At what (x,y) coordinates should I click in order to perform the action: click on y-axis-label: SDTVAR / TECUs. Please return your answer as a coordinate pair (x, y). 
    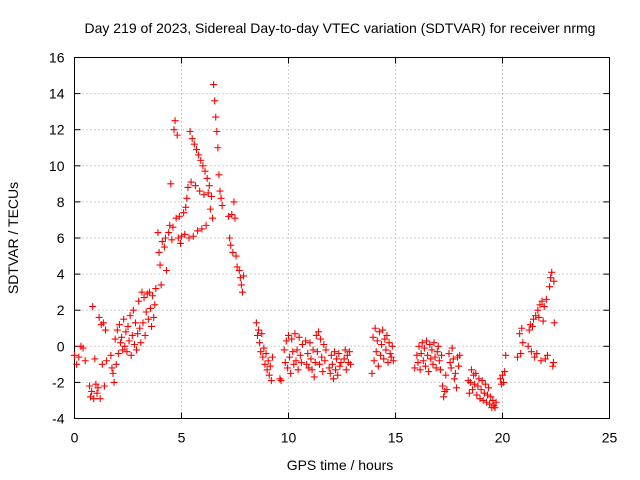
    Looking at the image, I should click on (13, 238).